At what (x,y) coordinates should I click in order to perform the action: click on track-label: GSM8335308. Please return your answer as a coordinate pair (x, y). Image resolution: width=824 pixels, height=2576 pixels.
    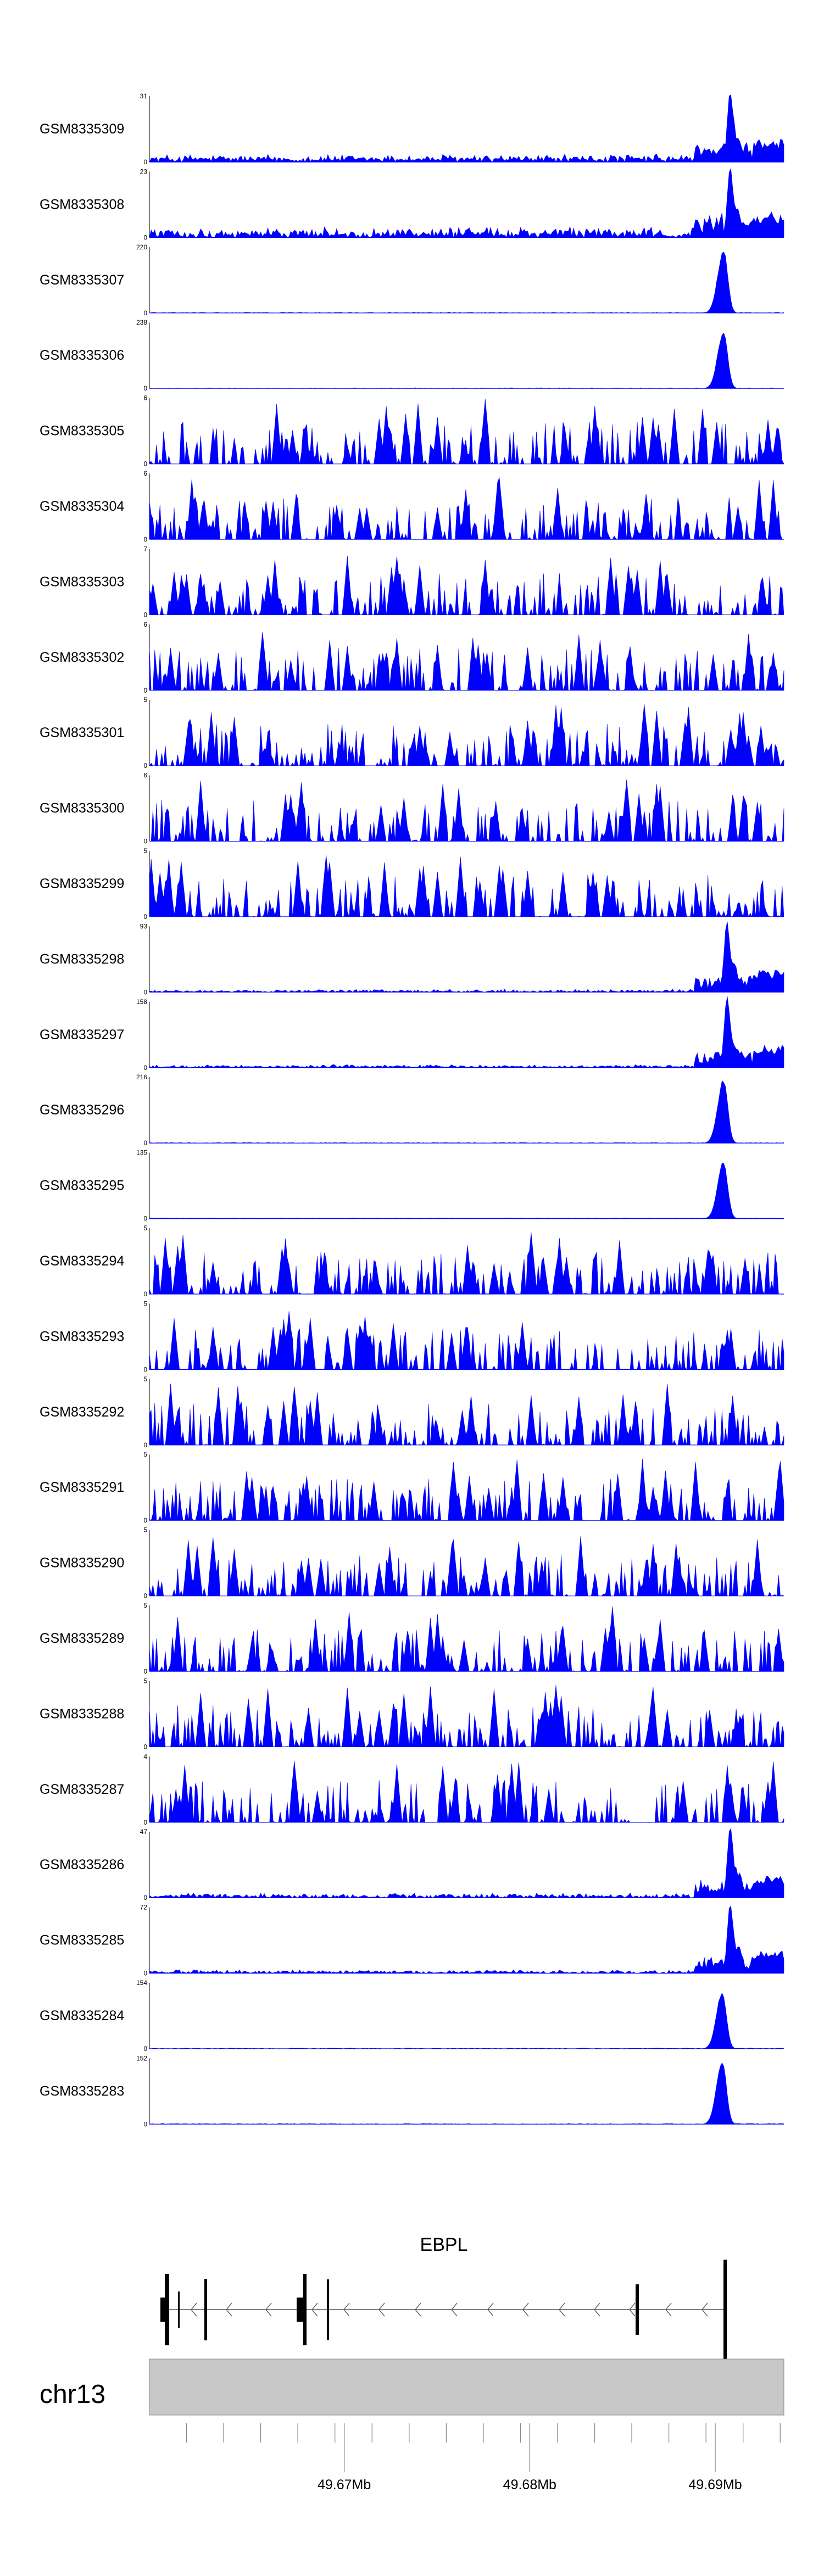
    Looking at the image, I should click on (82, 204).